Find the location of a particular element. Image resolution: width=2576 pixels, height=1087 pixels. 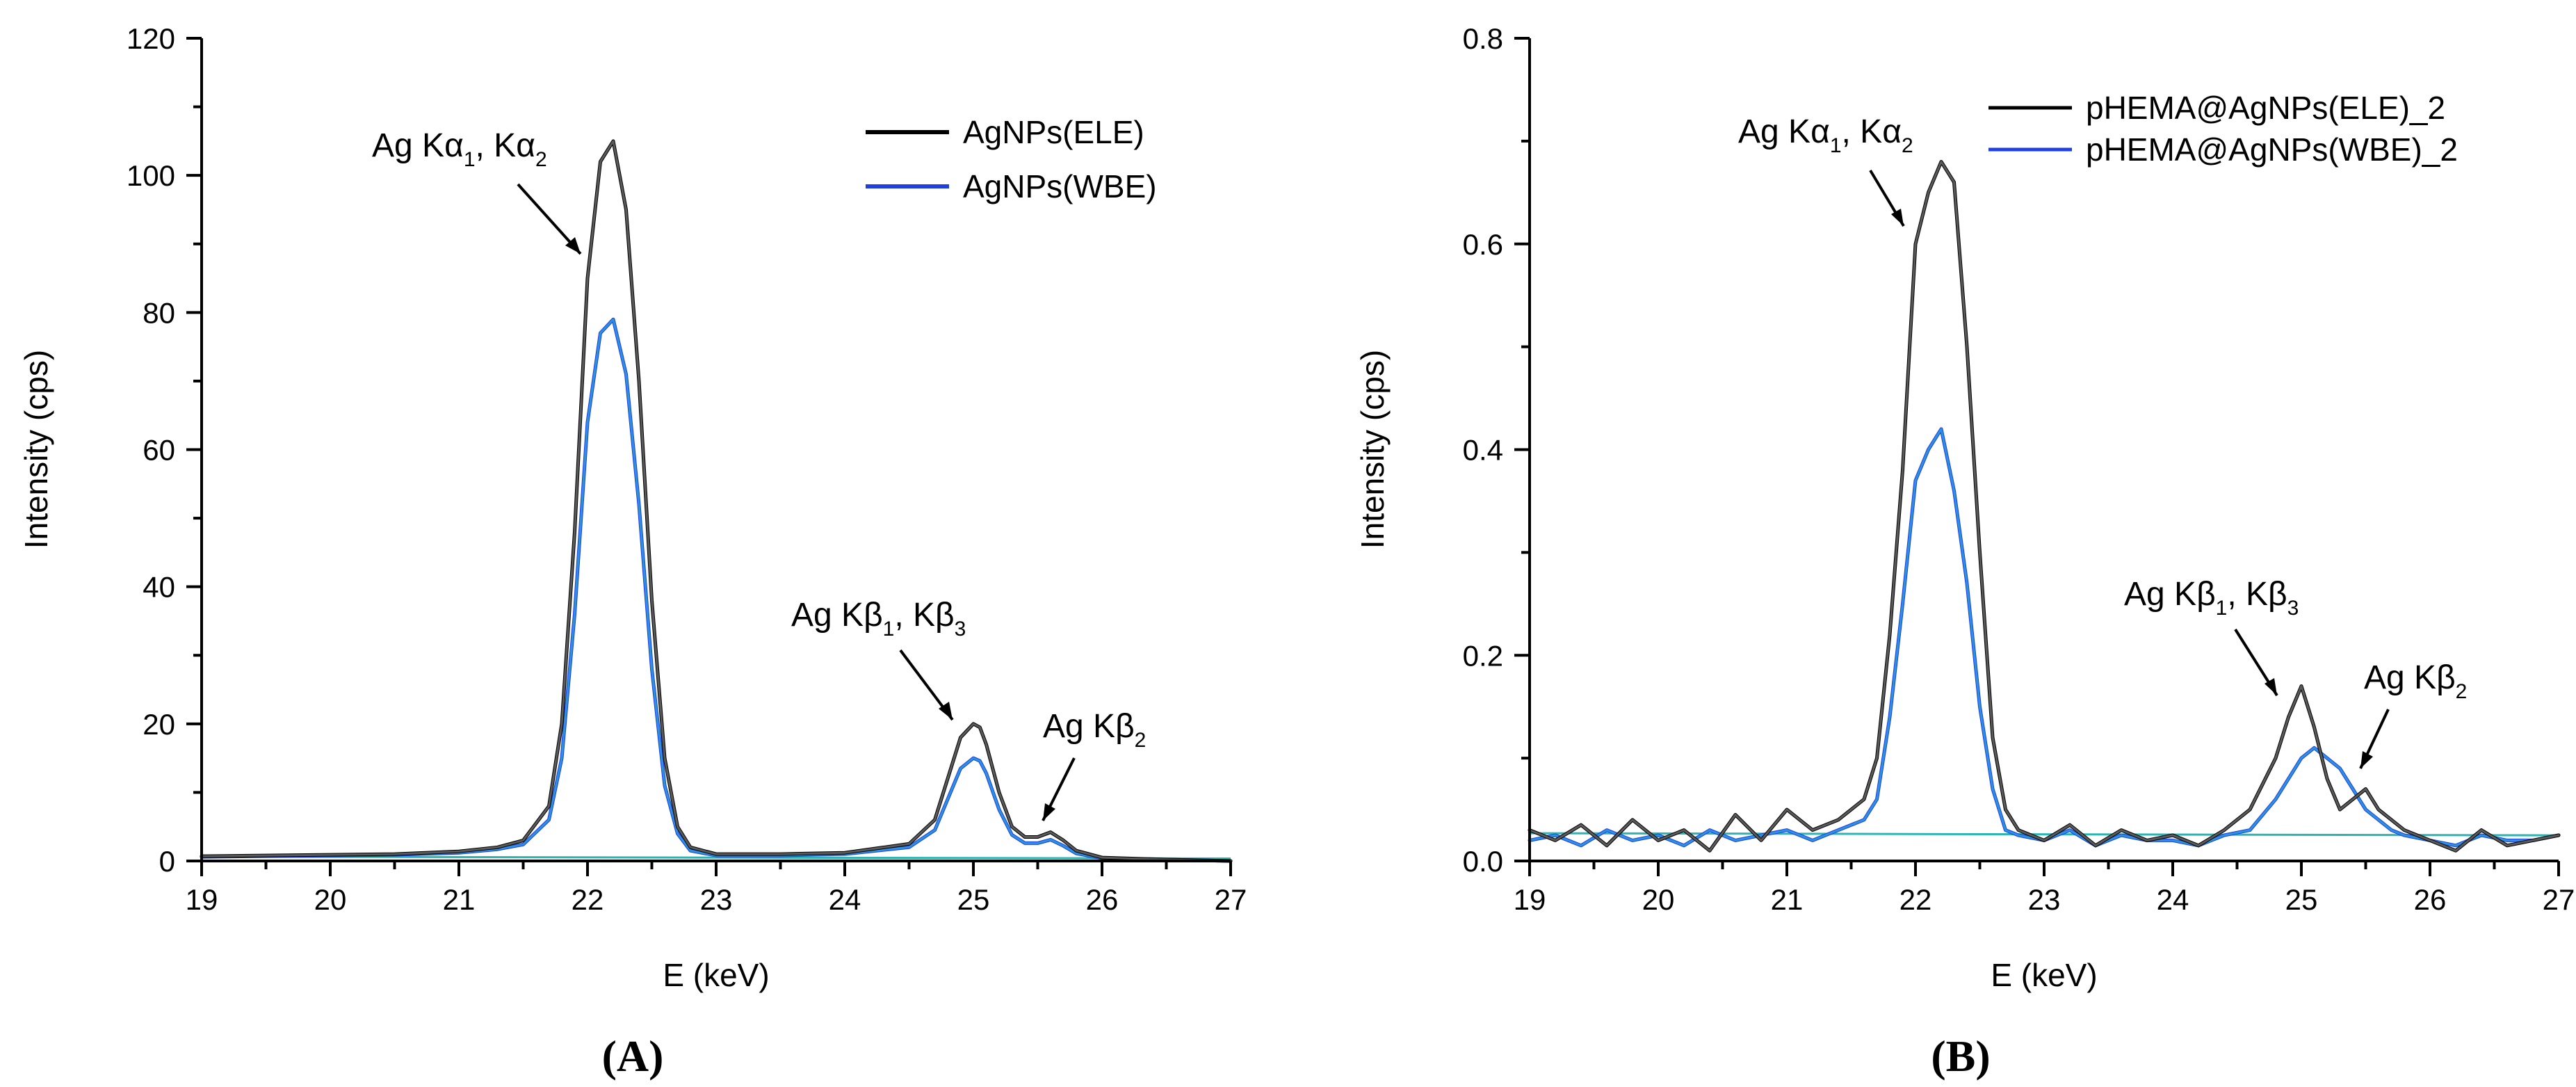

legend-label-ele: AgNPs(ELE) is located at coordinates (1053, 132).